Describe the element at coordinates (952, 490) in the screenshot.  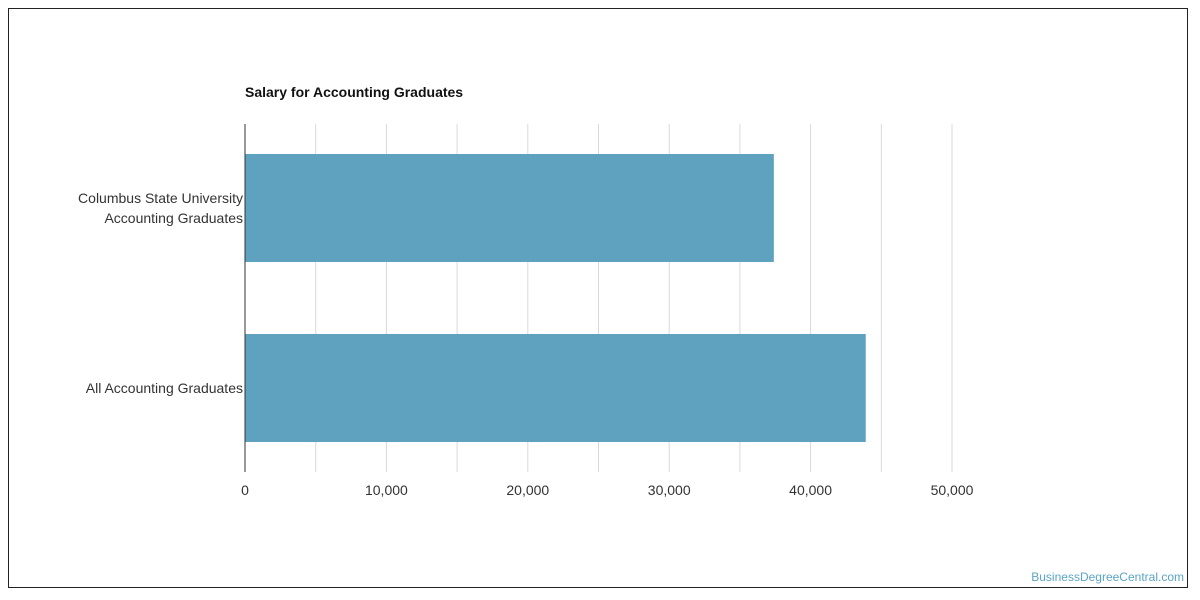
I see `x-tick-label: 50,000` at that location.